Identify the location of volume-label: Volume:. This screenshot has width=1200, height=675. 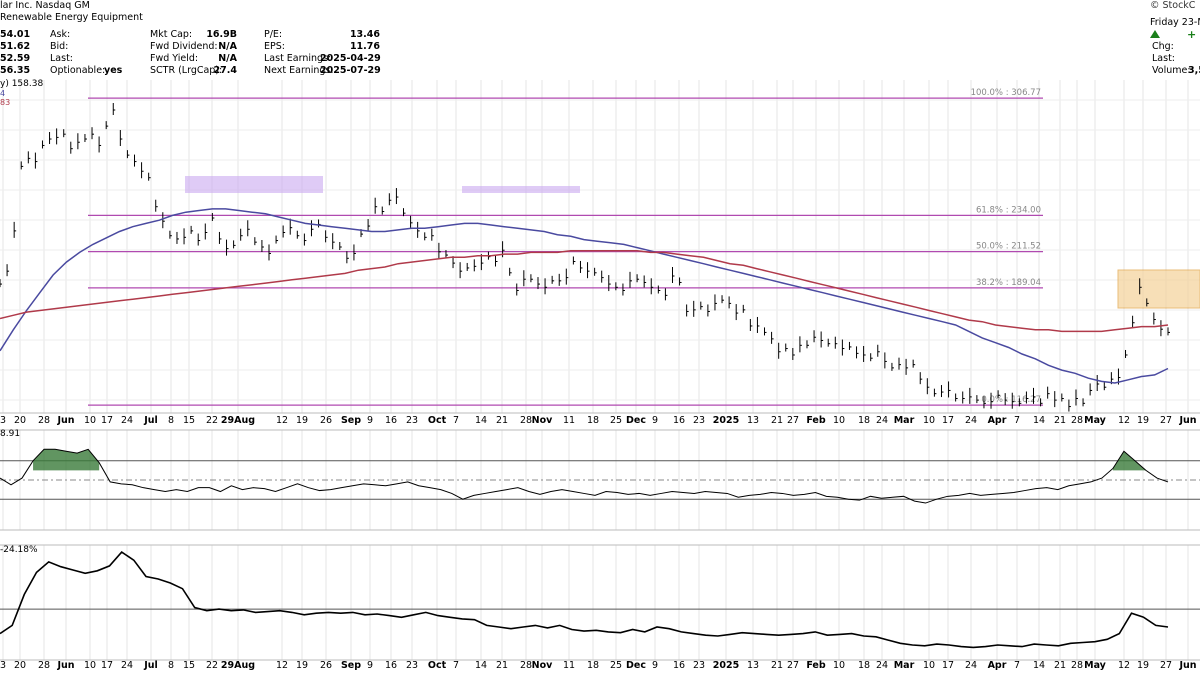
(1171, 70).